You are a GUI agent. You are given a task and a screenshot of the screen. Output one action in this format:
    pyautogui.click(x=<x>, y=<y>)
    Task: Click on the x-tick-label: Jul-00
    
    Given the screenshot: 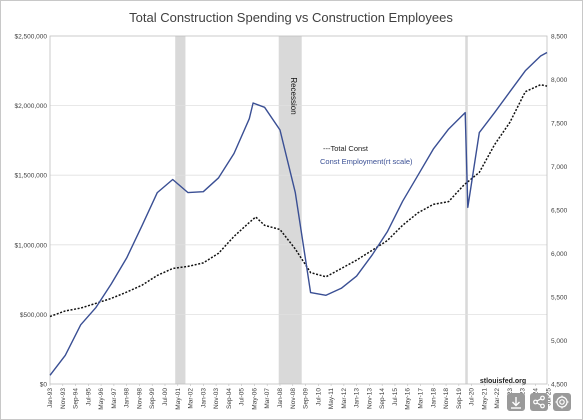 What is the action you would take?
    pyautogui.click(x=165, y=397)
    